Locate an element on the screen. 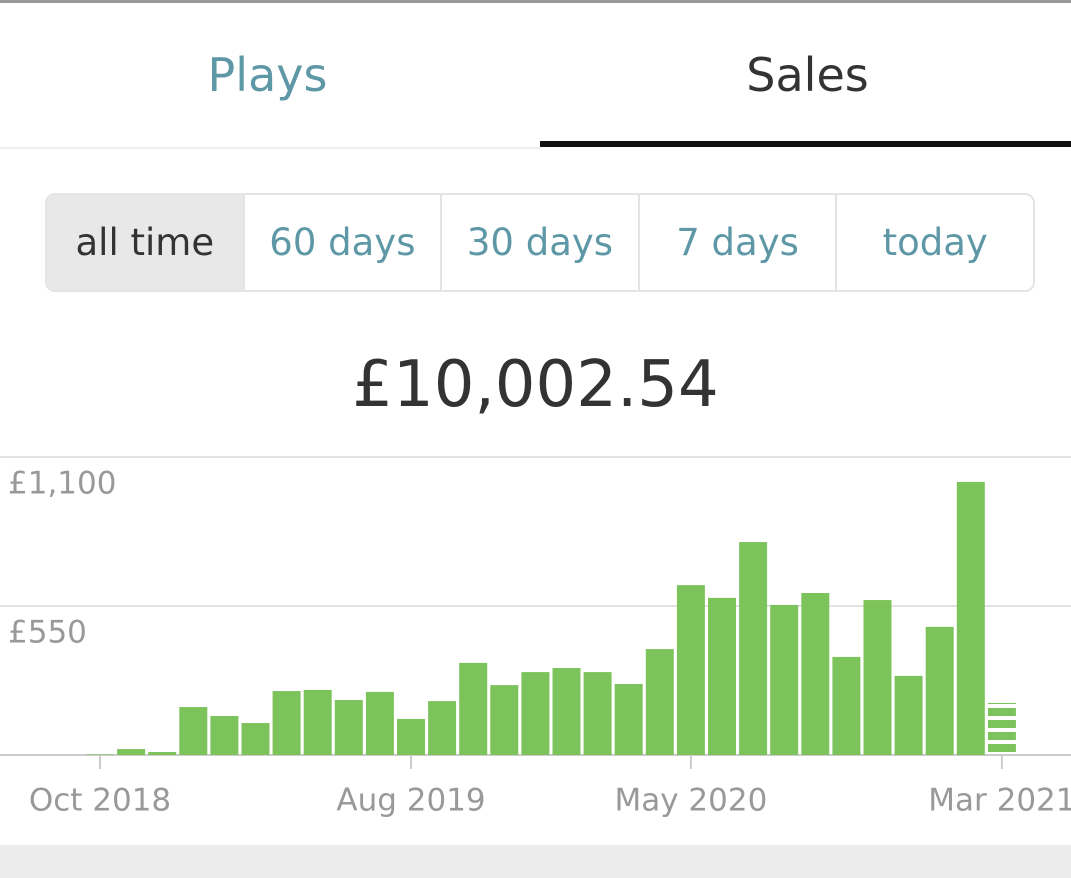 The height and width of the screenshot is (878, 1071). x-tick-label: Mar 2021 is located at coordinates (999, 801).